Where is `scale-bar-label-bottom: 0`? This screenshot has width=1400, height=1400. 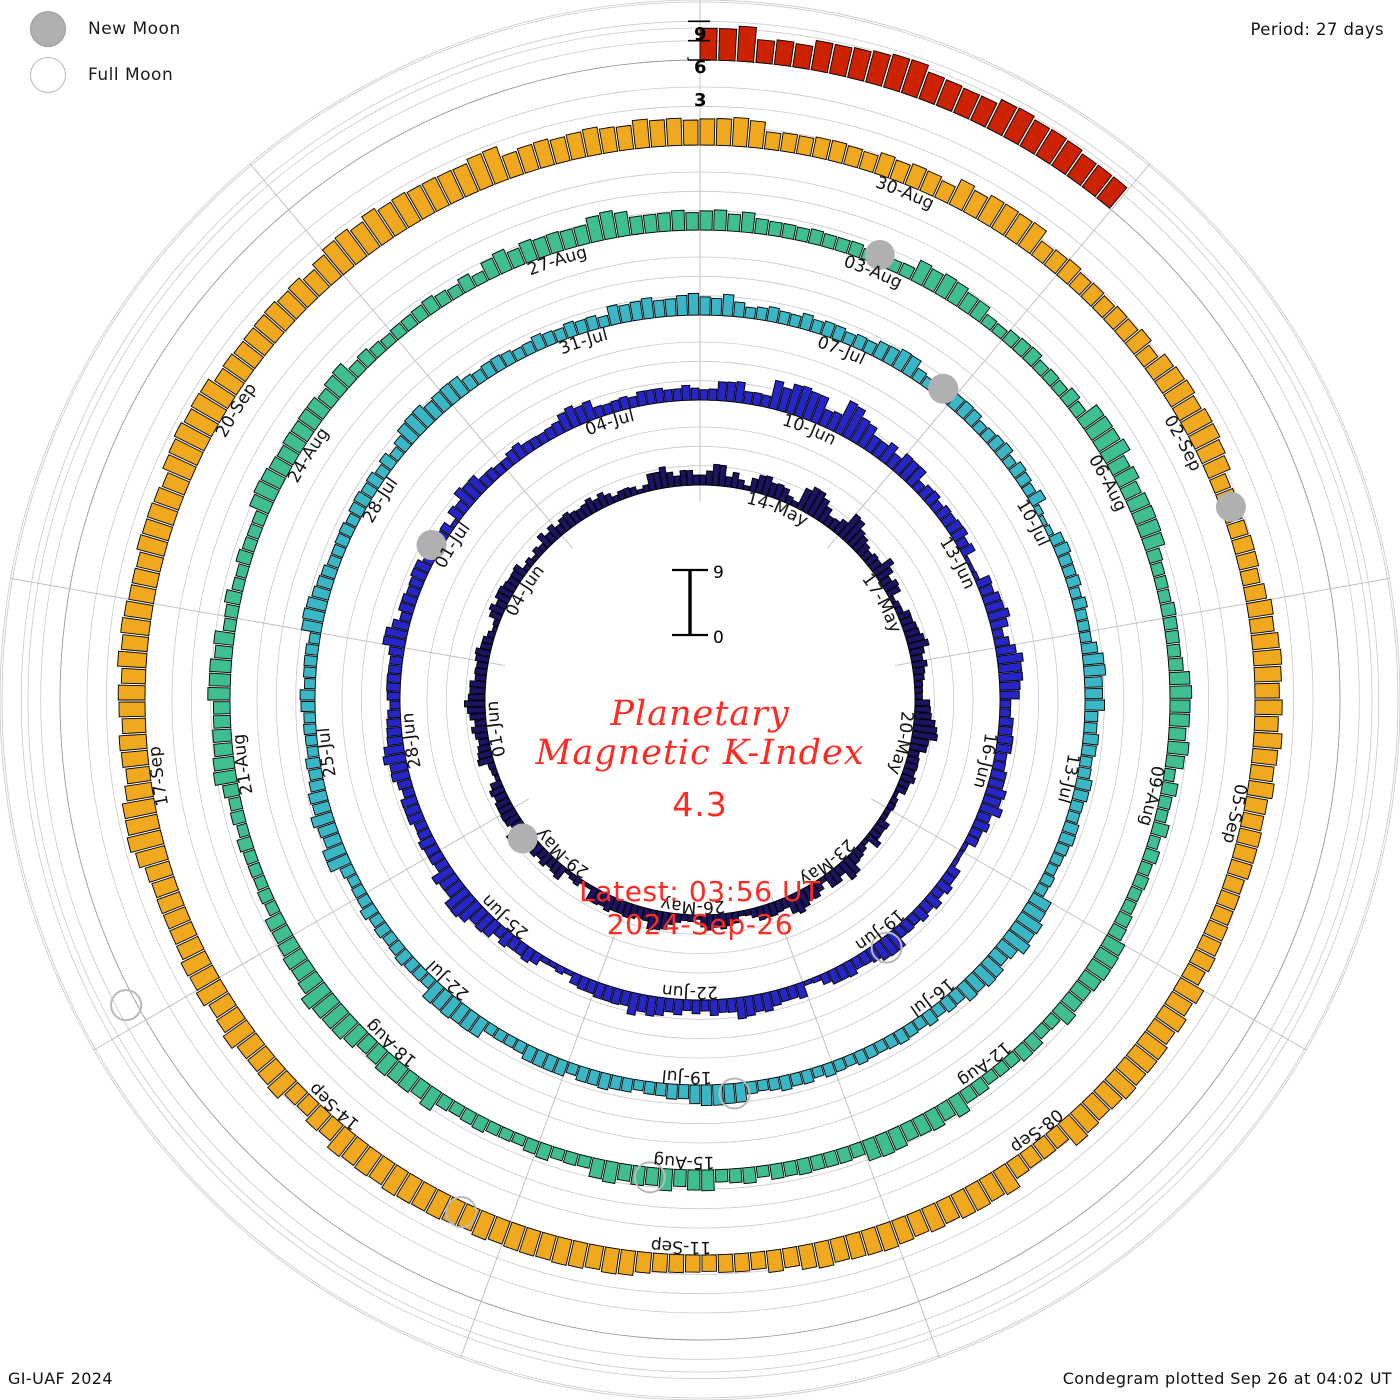 scale-bar-label-bottom: 0 is located at coordinates (718, 638).